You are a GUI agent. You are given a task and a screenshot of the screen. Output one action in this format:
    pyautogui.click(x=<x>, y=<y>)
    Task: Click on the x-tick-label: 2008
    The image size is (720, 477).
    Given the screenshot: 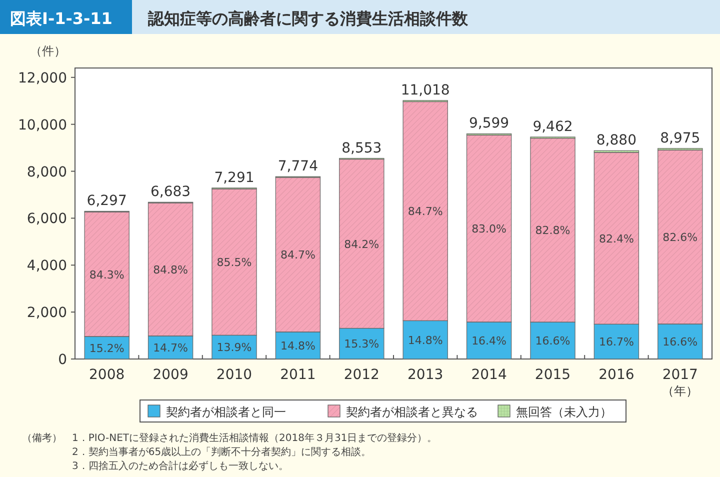 What is the action you would take?
    pyautogui.click(x=107, y=375)
    